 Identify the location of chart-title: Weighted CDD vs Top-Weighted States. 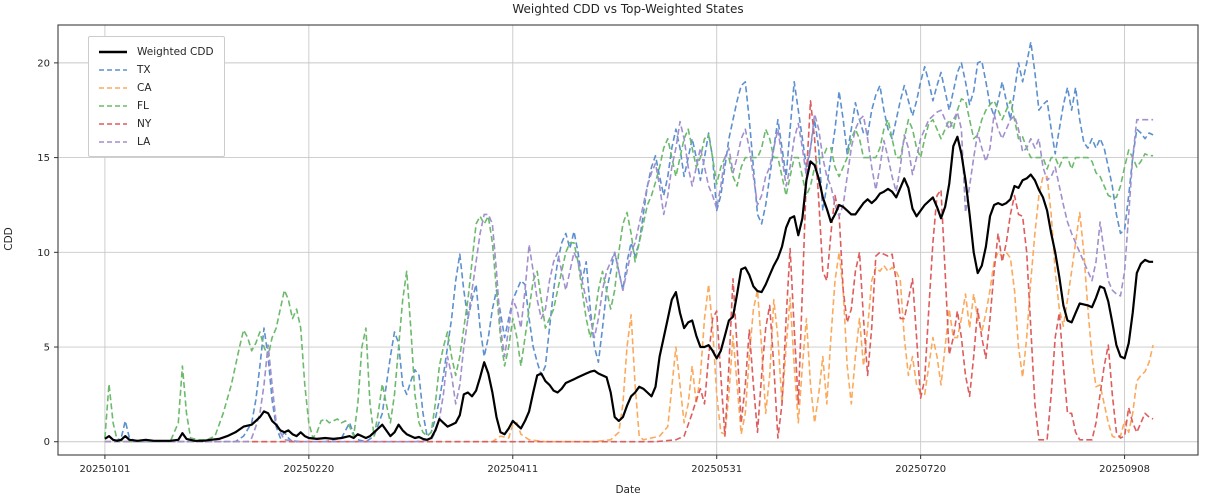
(628, 9).